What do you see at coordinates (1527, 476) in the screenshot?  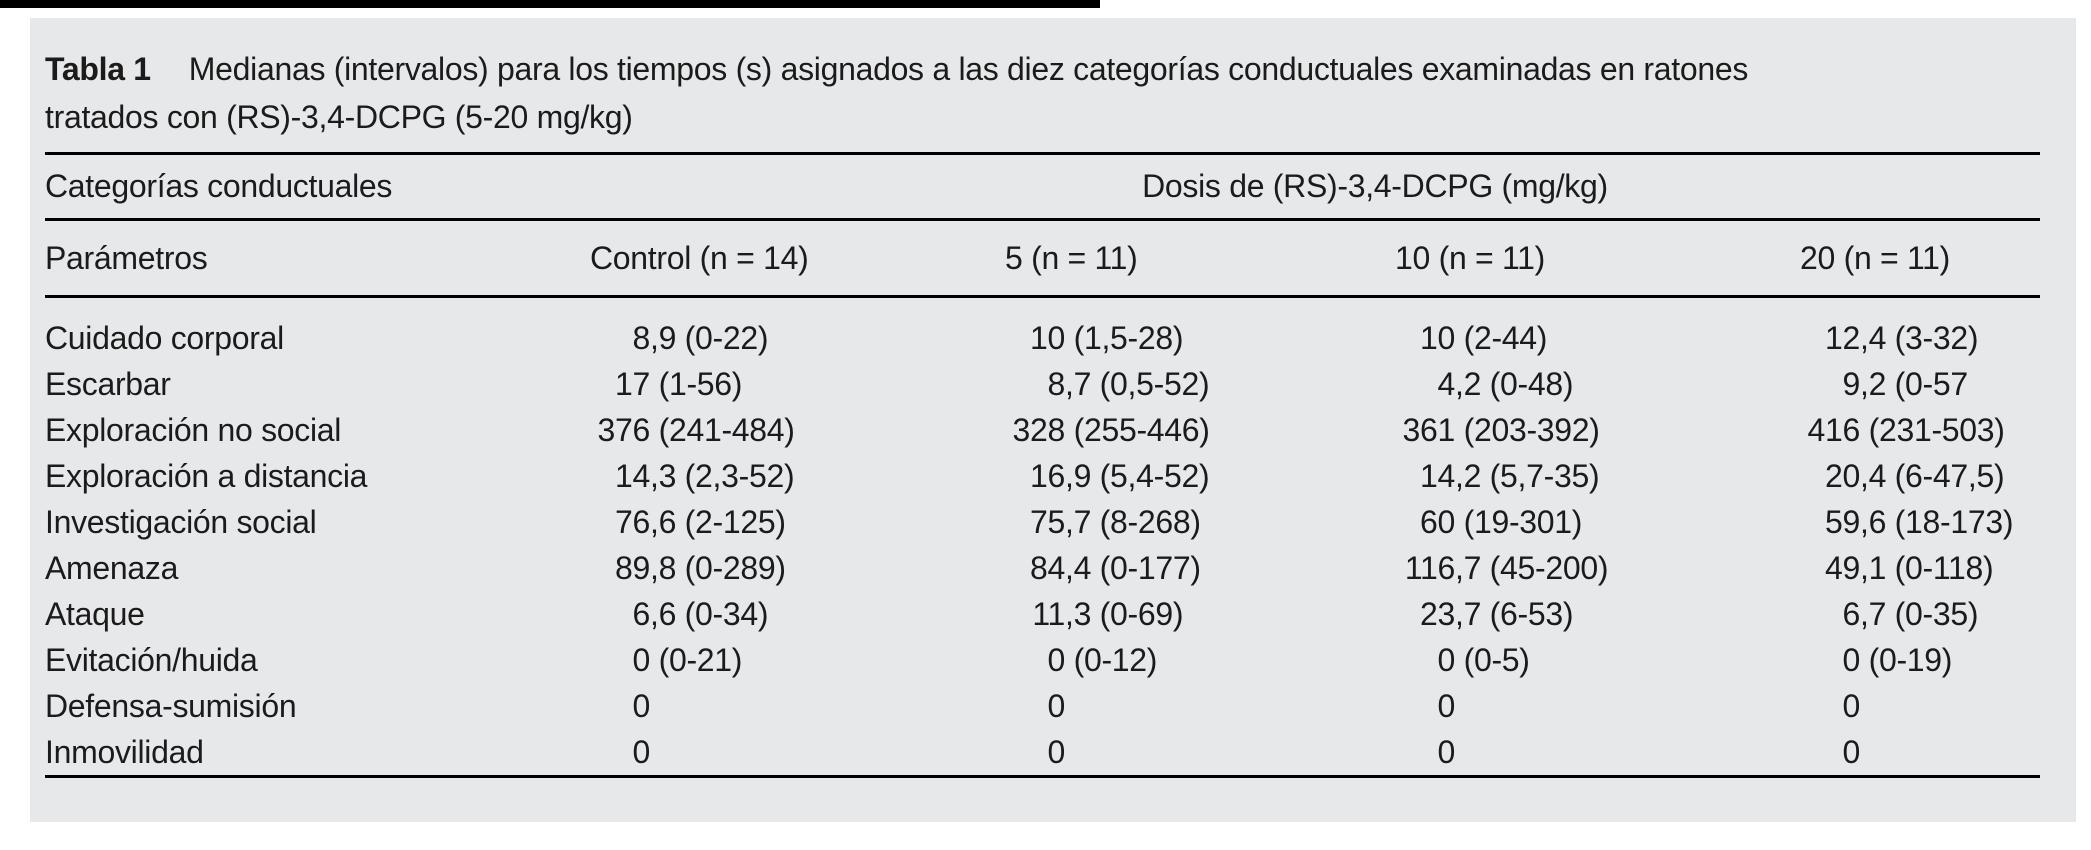 I see `range-value: ,2 (5,7-35)` at bounding box center [1527, 476].